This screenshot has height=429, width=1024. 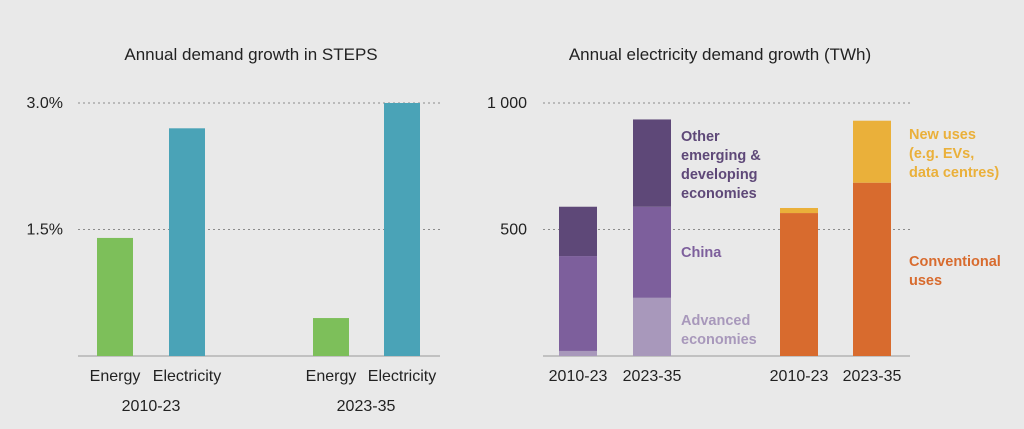 I want to click on annotation-conventional-uses: Conventional, so click(x=955, y=262).